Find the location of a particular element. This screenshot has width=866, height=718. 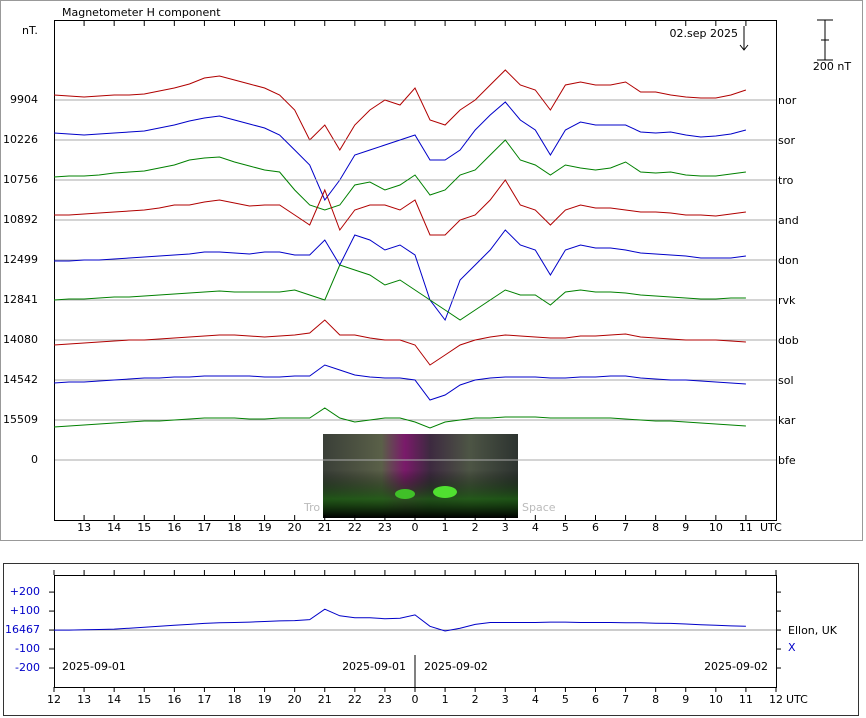

station-label: Ellon, UK is located at coordinates (813, 630).